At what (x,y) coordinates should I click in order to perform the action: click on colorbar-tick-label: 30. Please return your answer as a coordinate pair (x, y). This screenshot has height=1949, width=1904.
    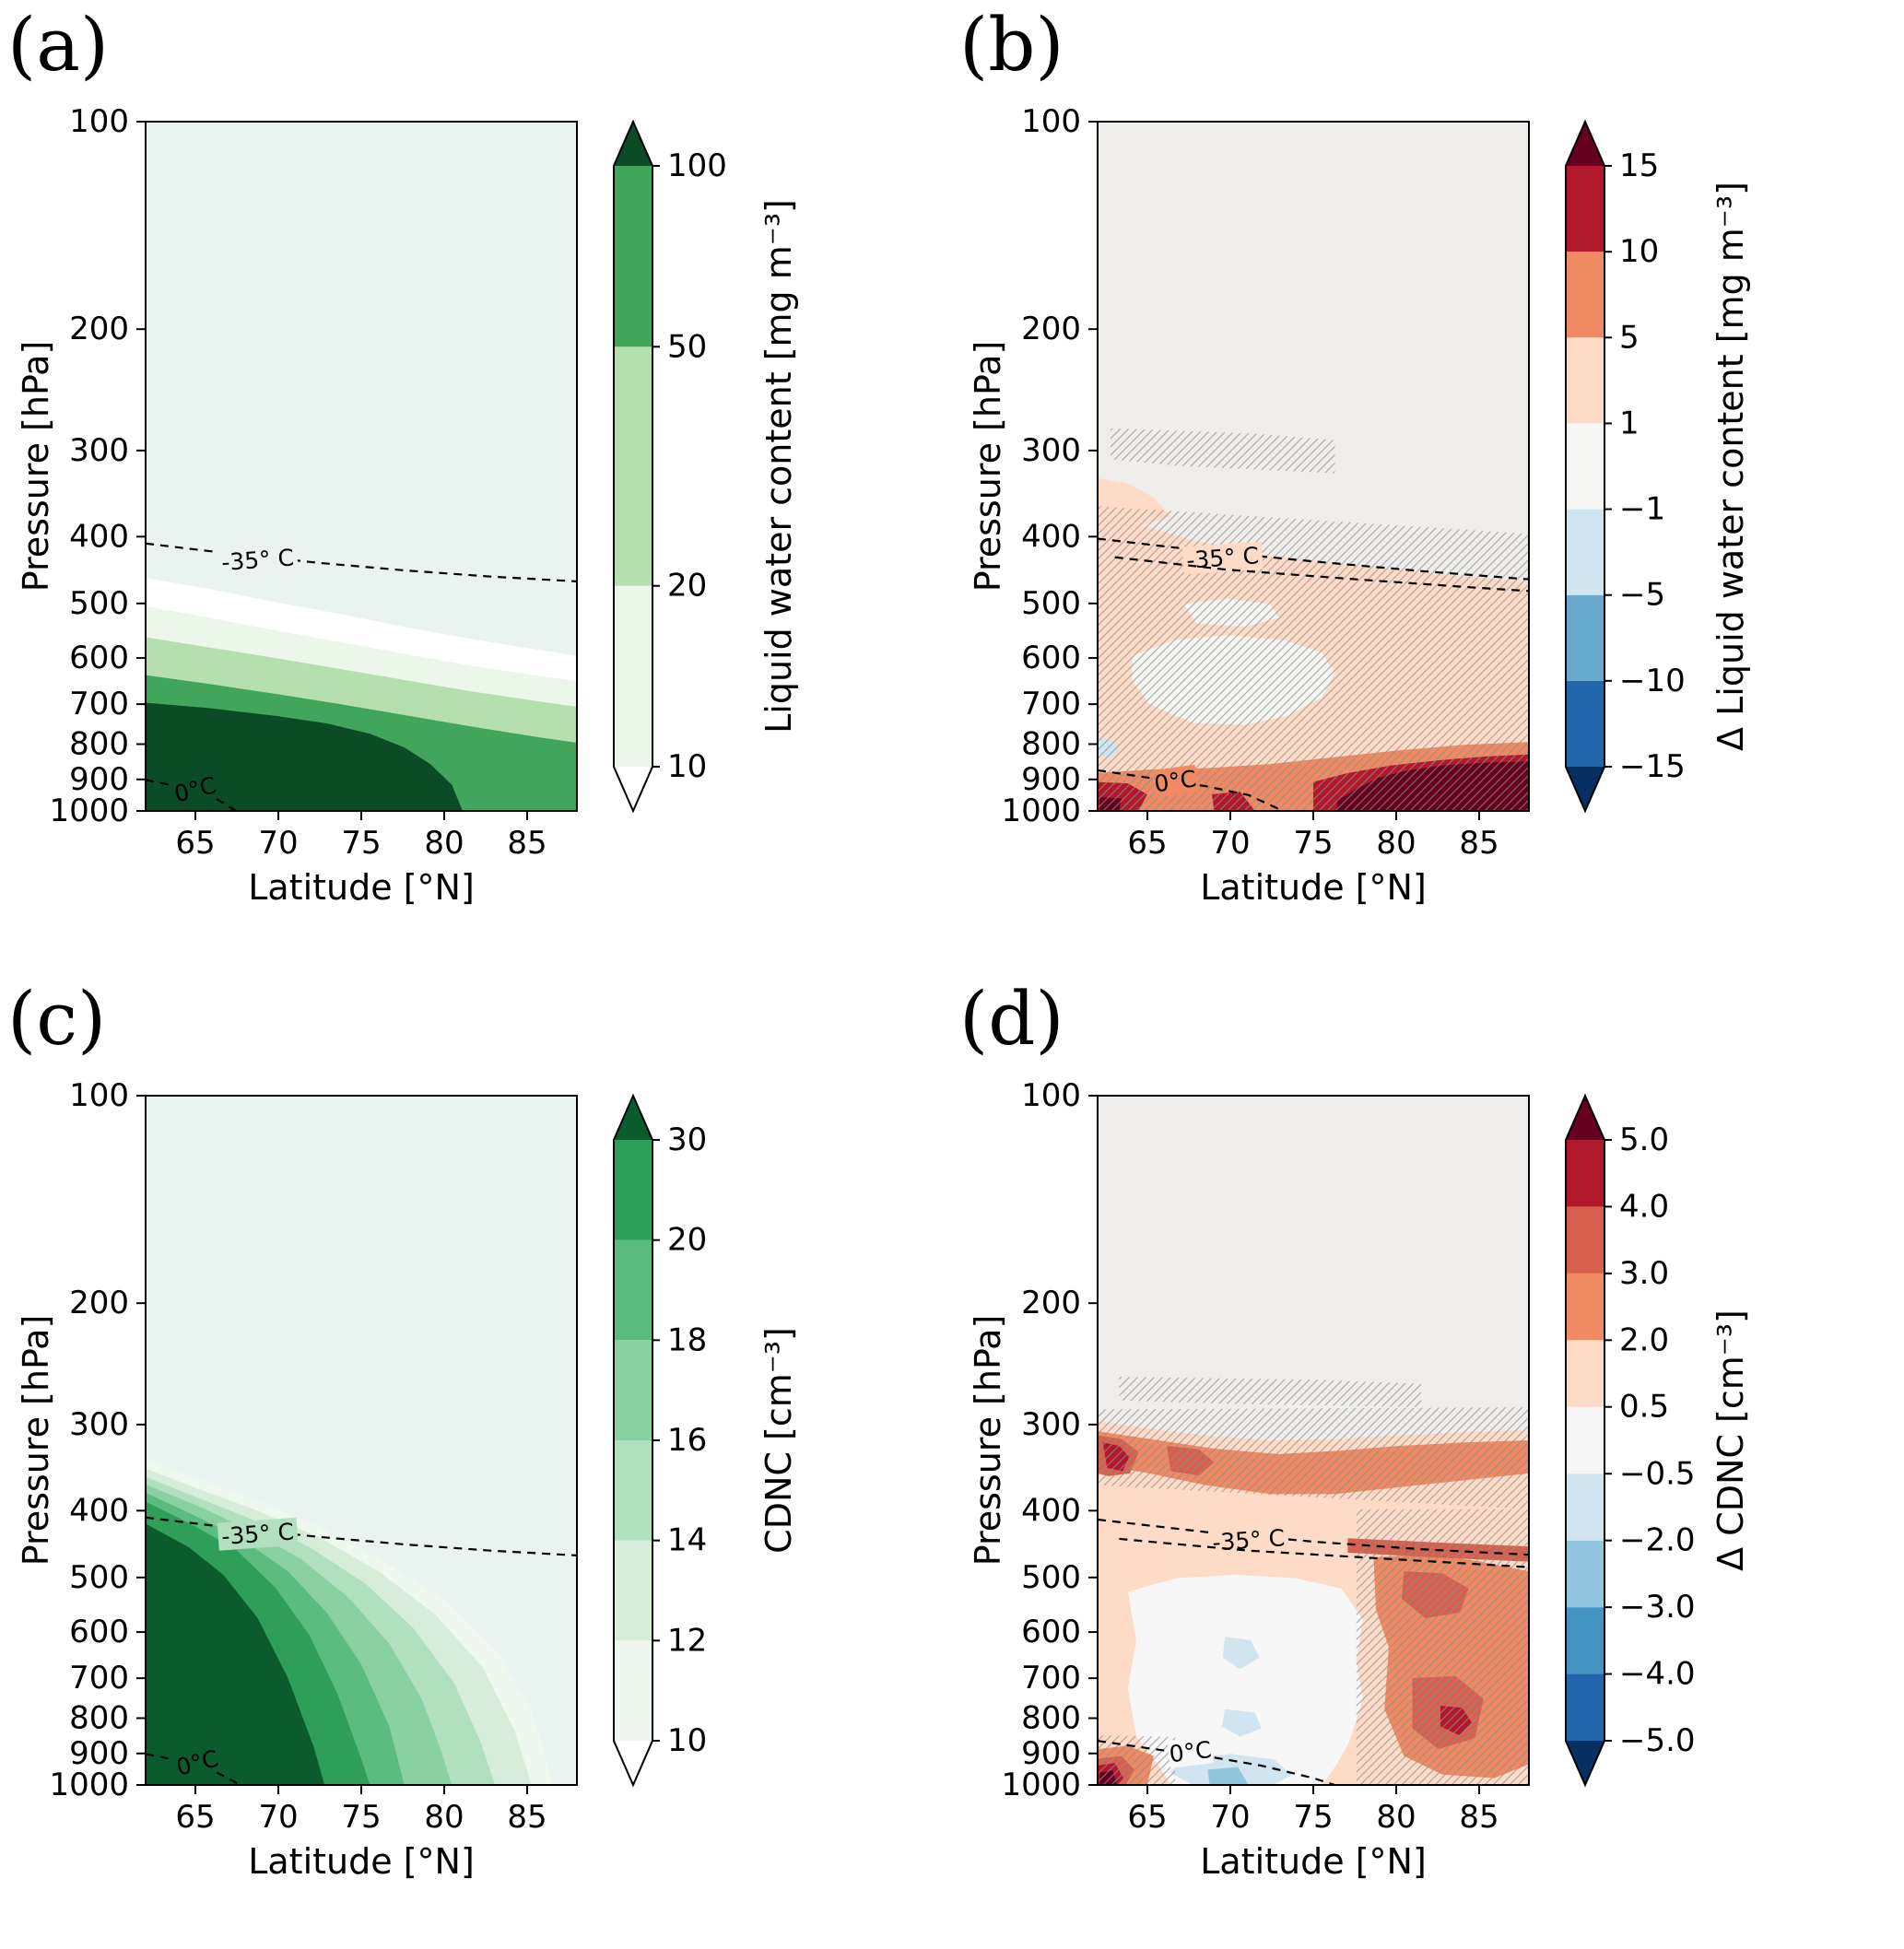
    Looking at the image, I should click on (687, 1139).